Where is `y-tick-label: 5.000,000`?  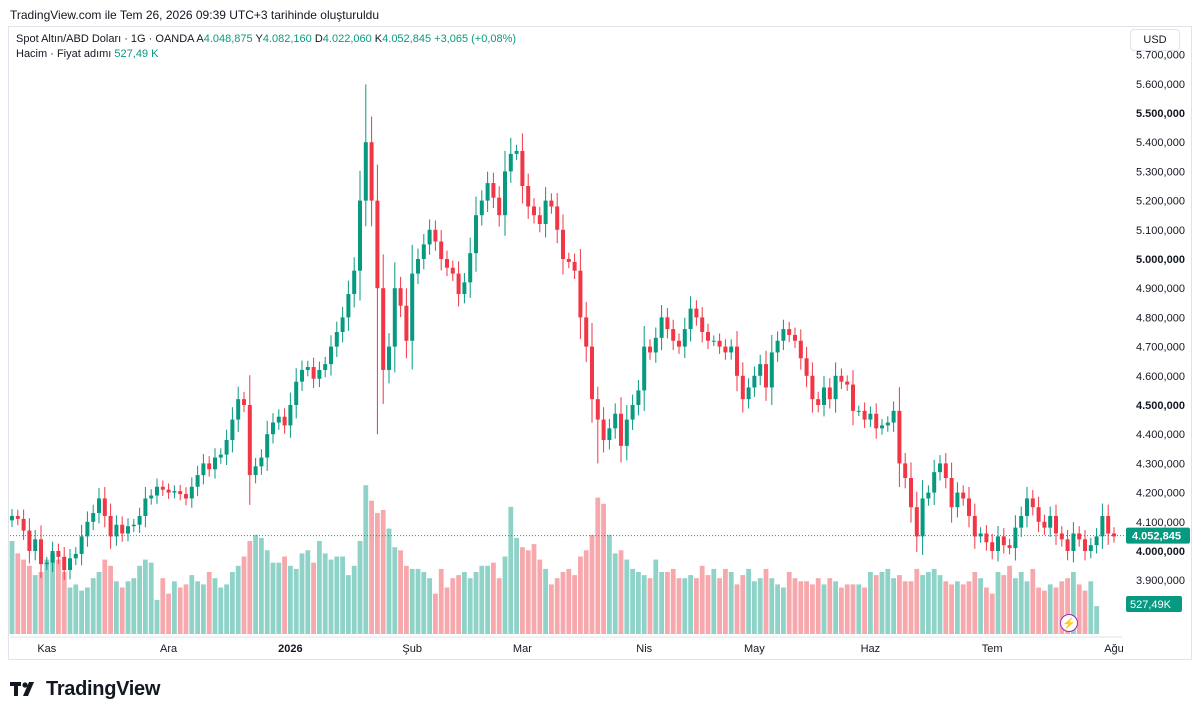 y-tick-label: 5.000,000 is located at coordinates (1160, 260).